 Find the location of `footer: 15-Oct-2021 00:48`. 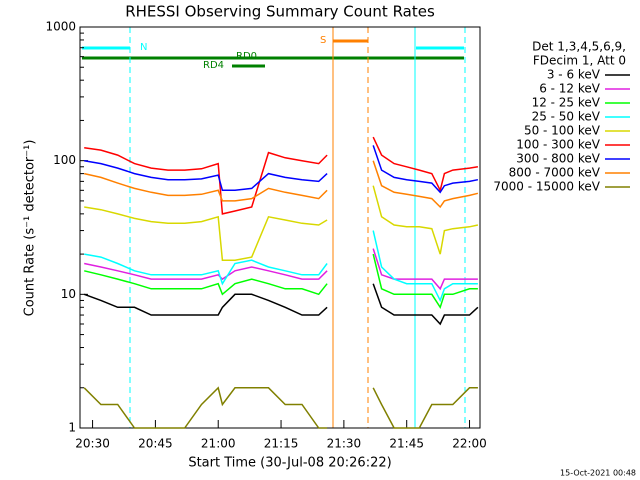

footer: 15-Oct-2021 00:48 is located at coordinates (598, 473).